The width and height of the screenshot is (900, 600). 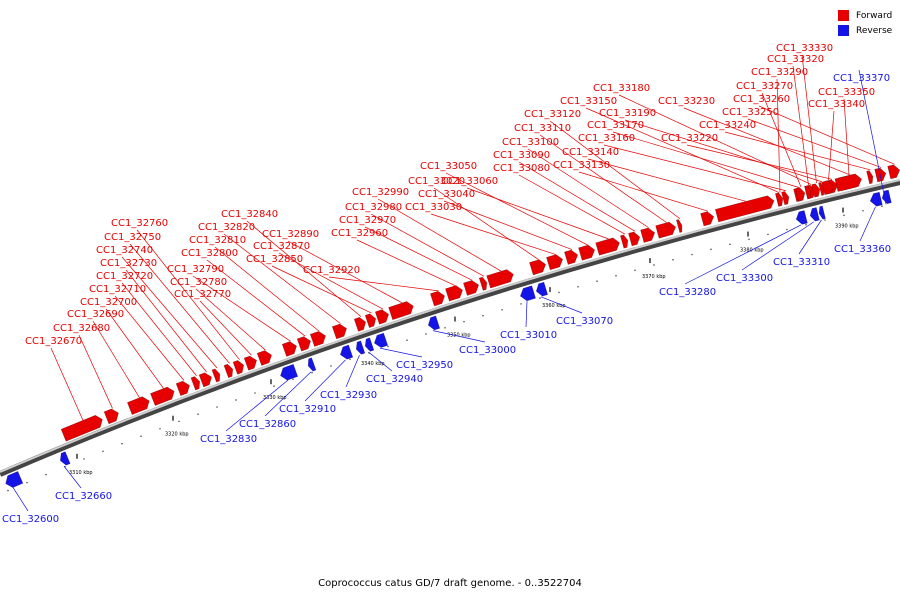 What do you see at coordinates (380, 192) in the screenshot?
I see `forward-gene-label: CC1_32990` at bounding box center [380, 192].